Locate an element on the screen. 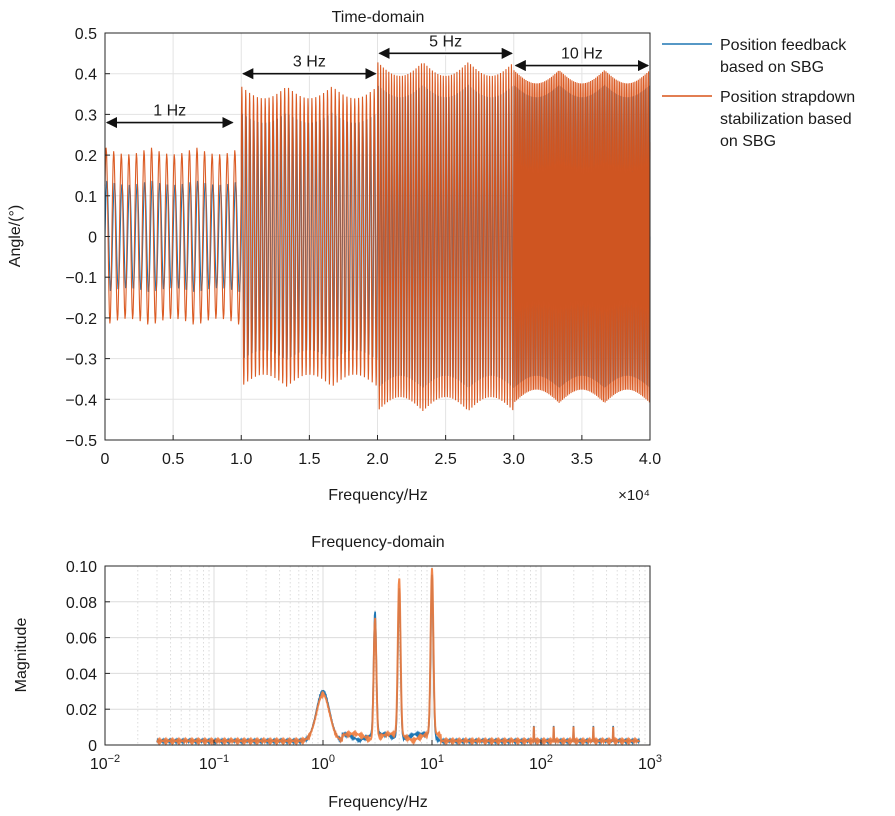  y-tick-label: −0.4 is located at coordinates (81, 400).